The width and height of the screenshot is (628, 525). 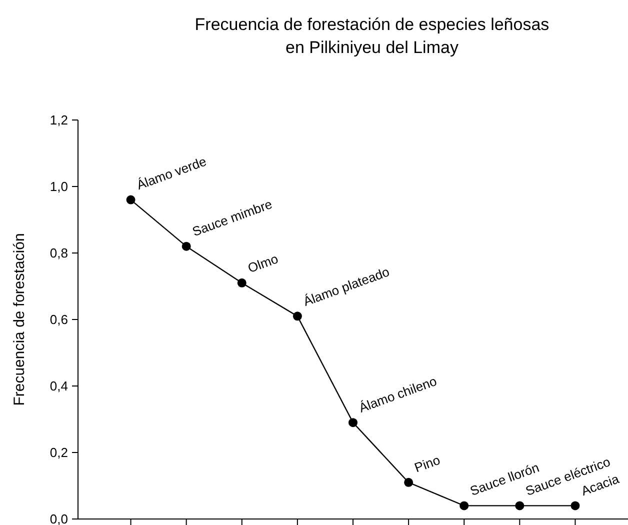 I want to click on annotation: Álamo verde, so click(x=171, y=173).